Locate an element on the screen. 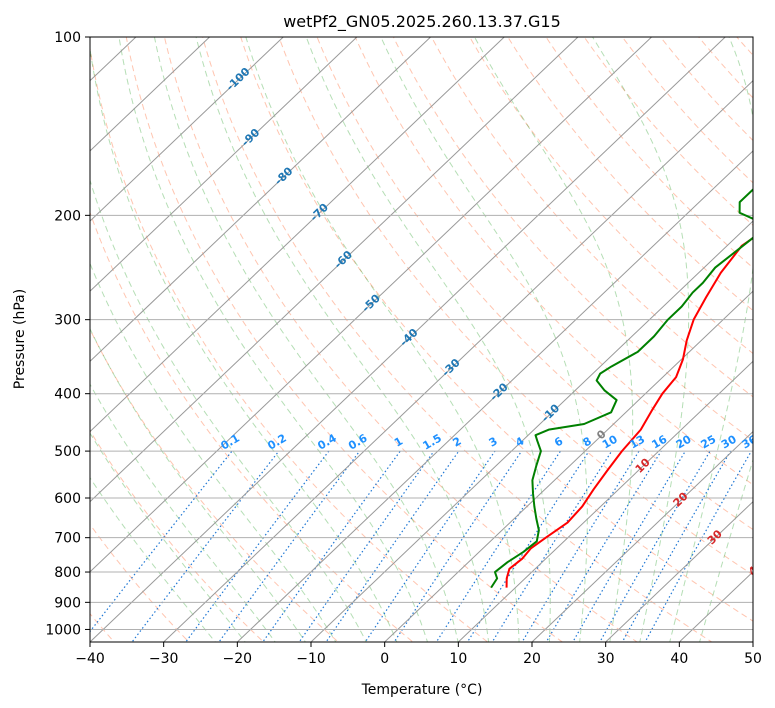  y-tick-label: 300 is located at coordinates (67, 321).